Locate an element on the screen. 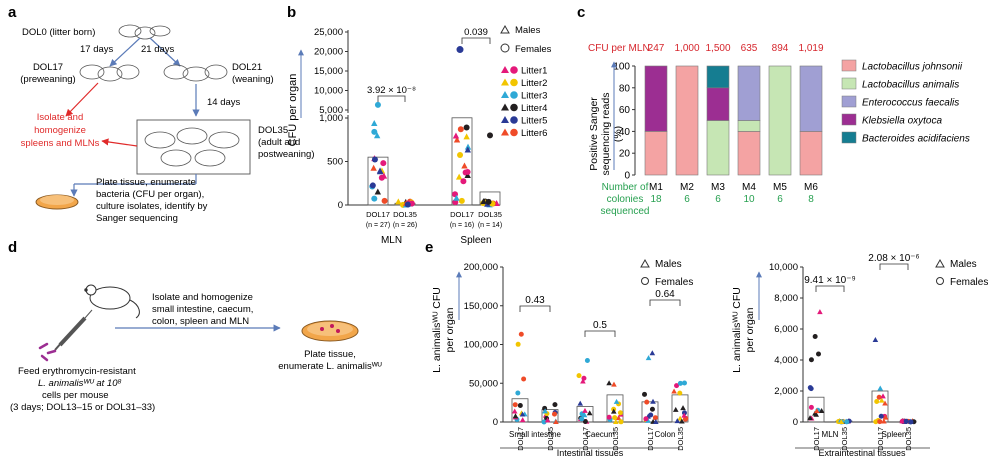 The image size is (1000, 457). e-left-cat-label: DOL35 is located at coordinates (680, 439).